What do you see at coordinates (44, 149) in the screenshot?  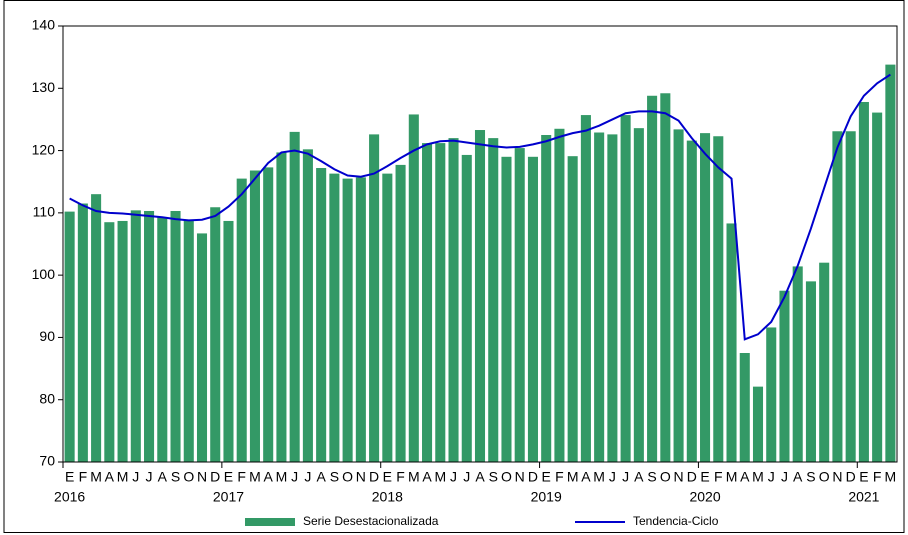 I see `y-tick-label: 120` at bounding box center [44, 149].